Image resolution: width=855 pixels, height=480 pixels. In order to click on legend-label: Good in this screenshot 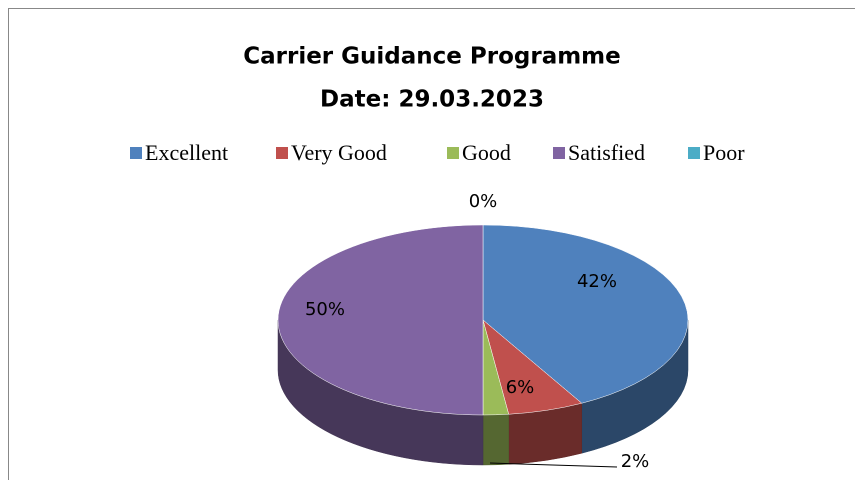, I will do `click(486, 152)`.